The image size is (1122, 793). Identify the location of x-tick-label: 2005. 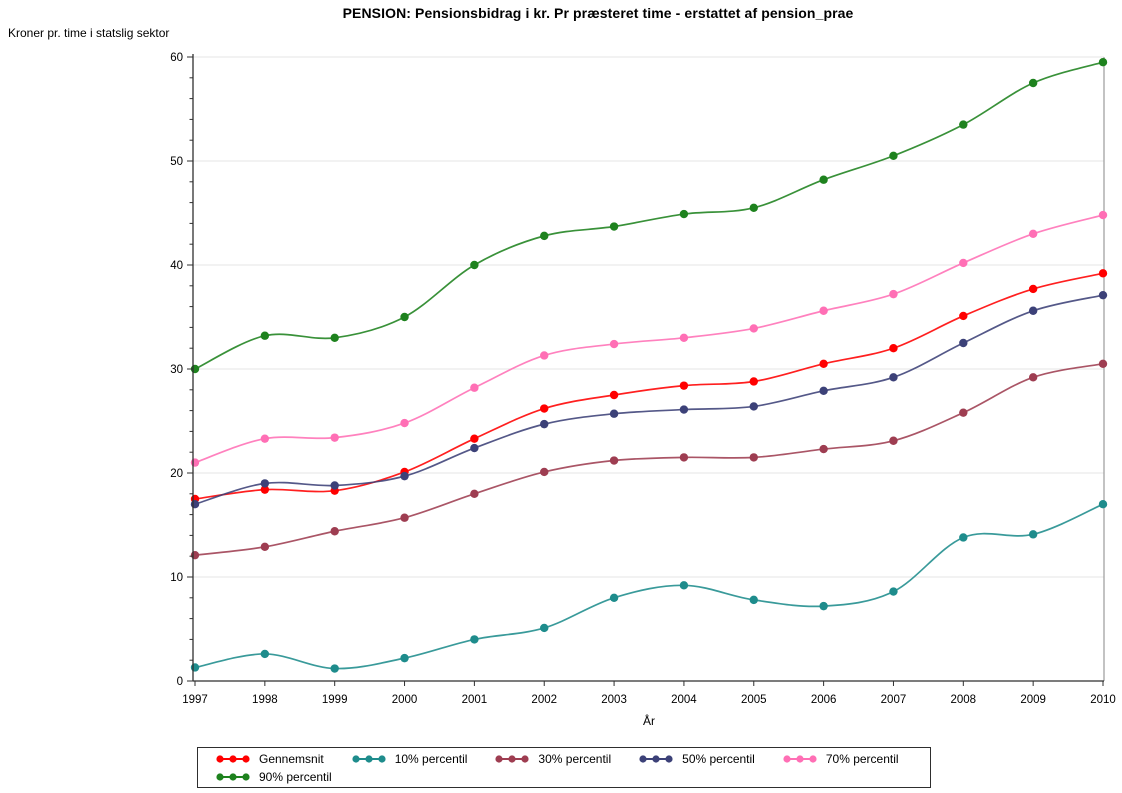
(754, 700).